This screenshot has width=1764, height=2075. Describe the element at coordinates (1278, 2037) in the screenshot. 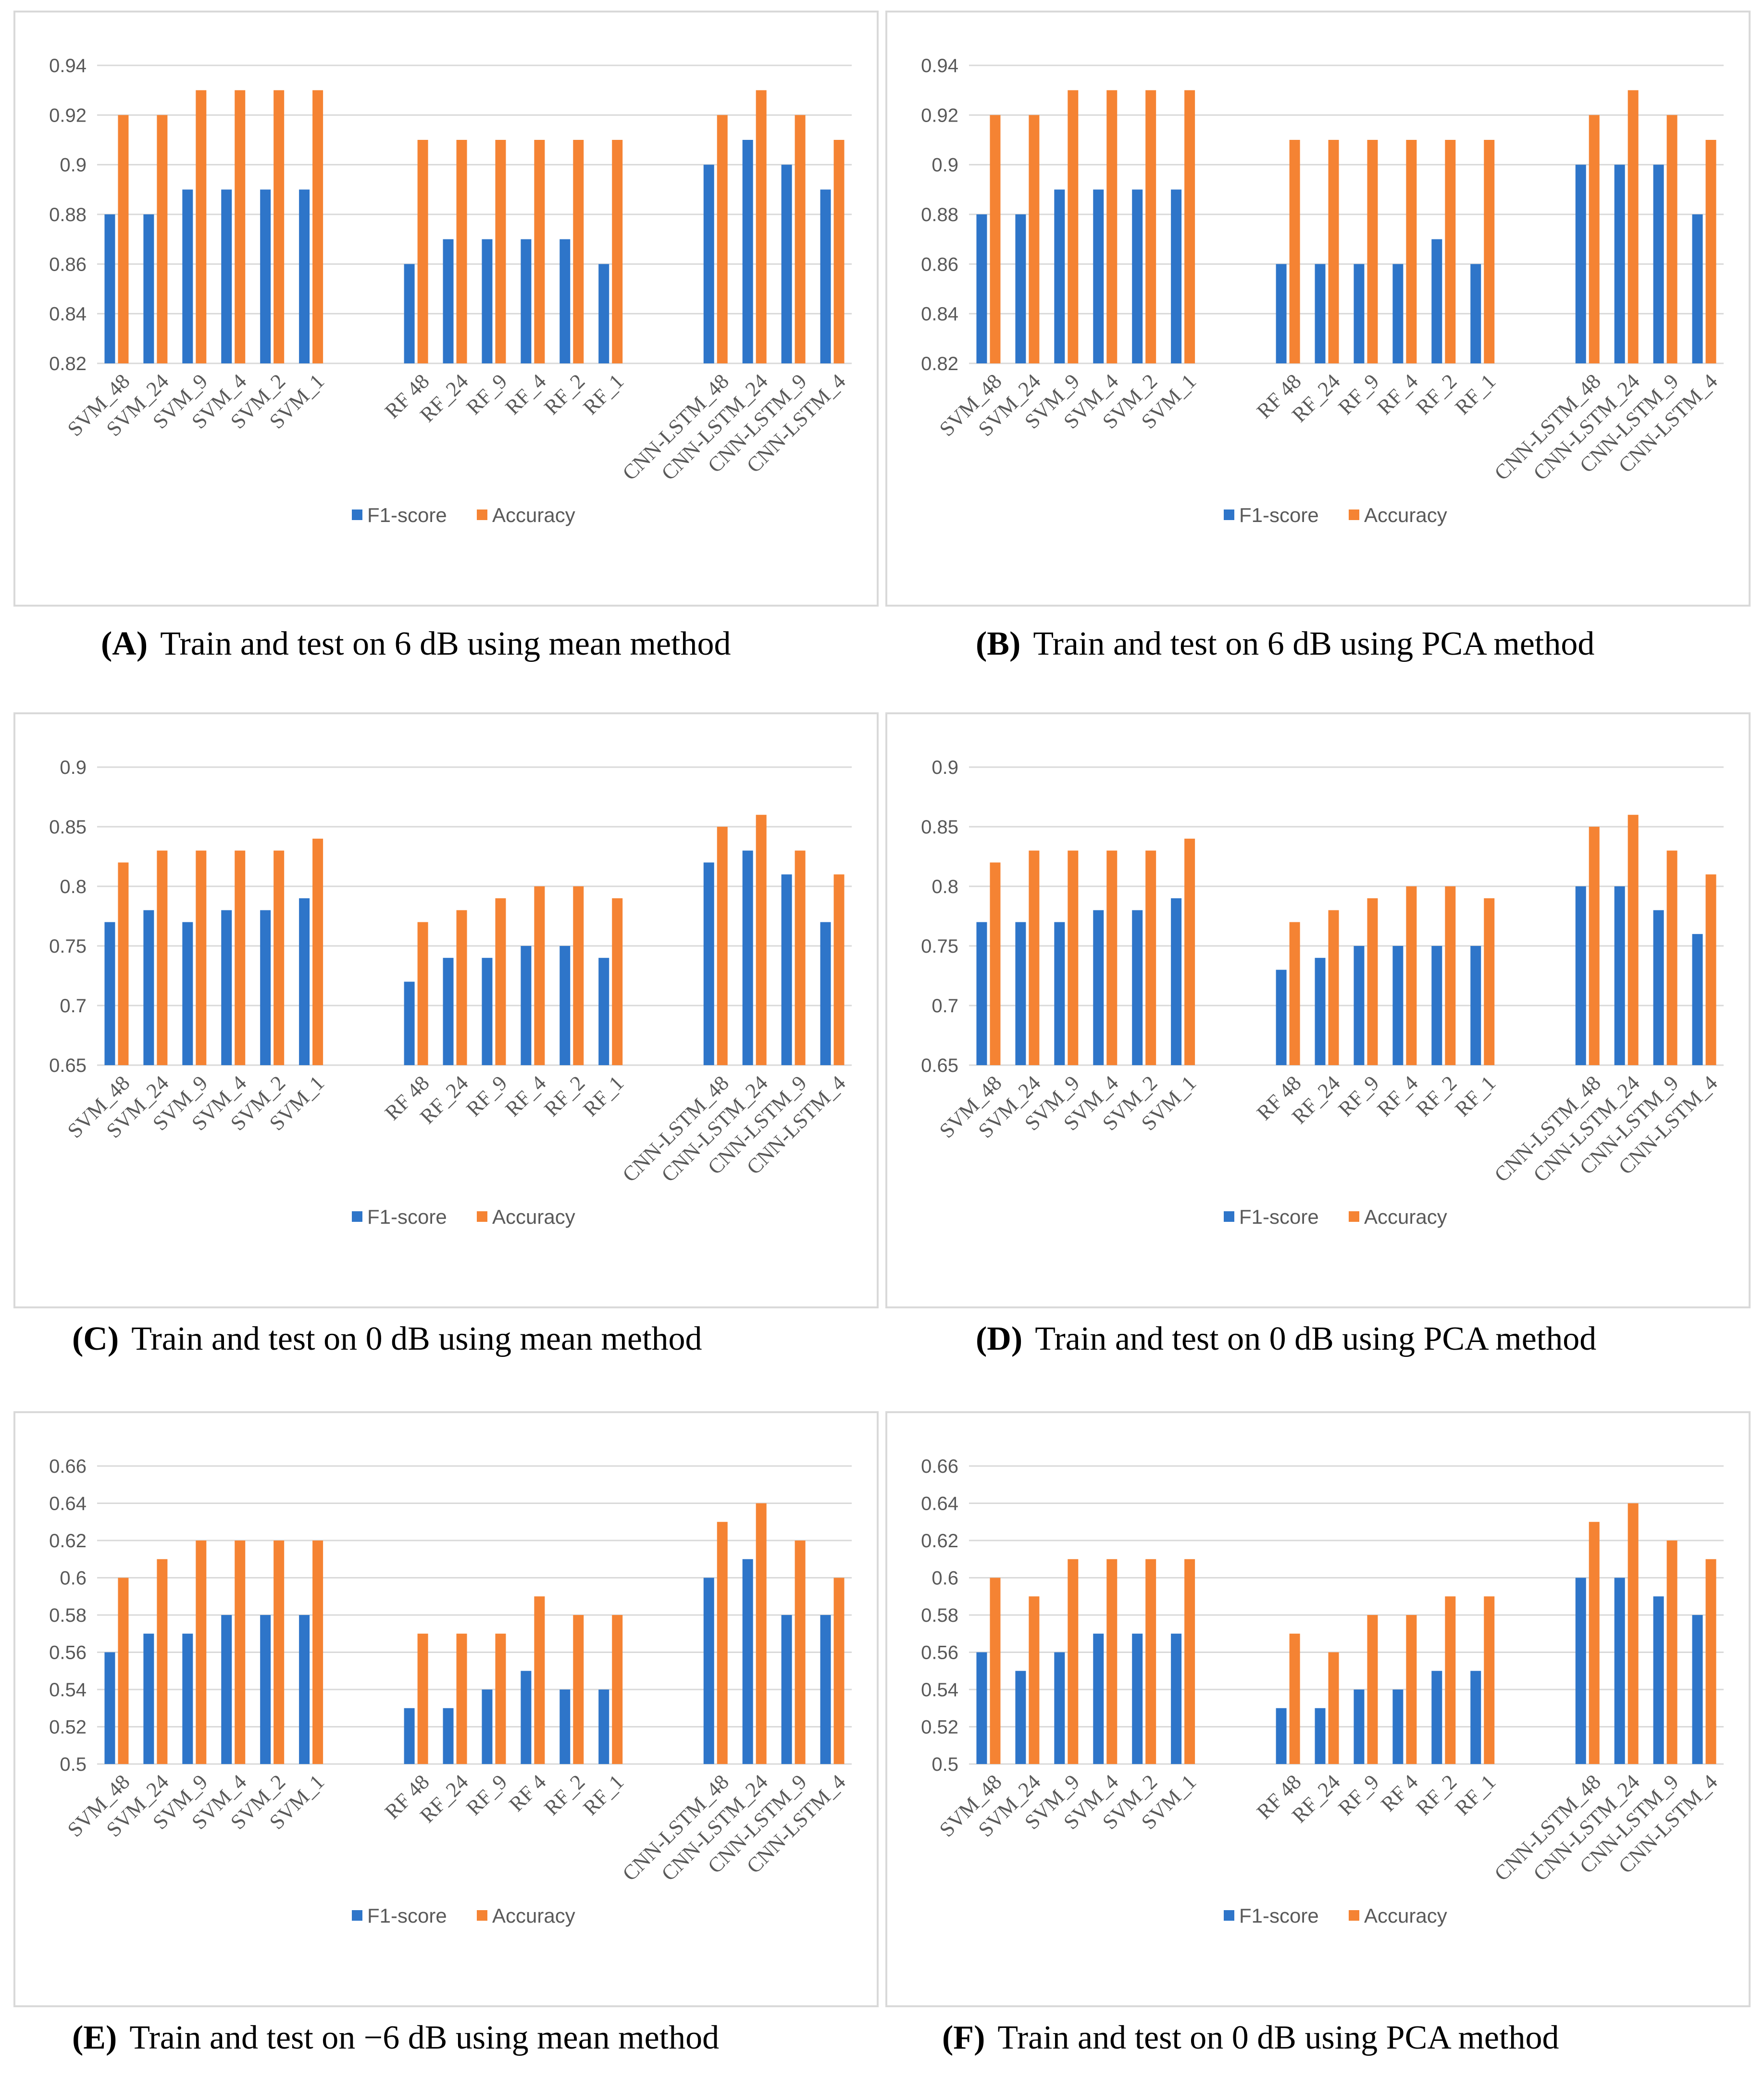

I see `caption-f-text: Train and test on 0 dB using PCA method` at that location.